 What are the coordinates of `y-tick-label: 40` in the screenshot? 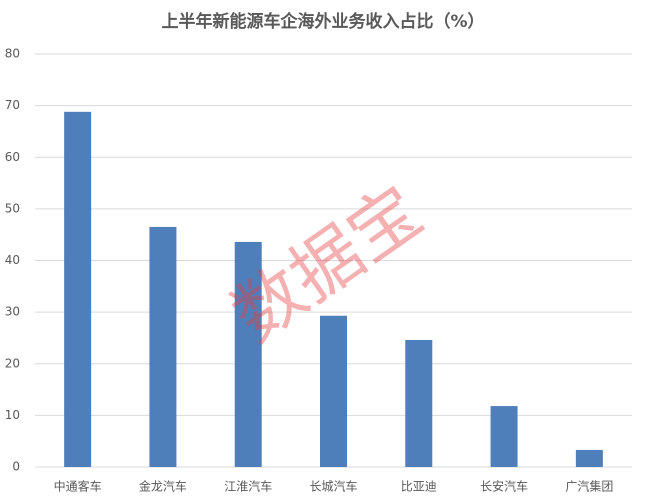 It's located at (12, 260).